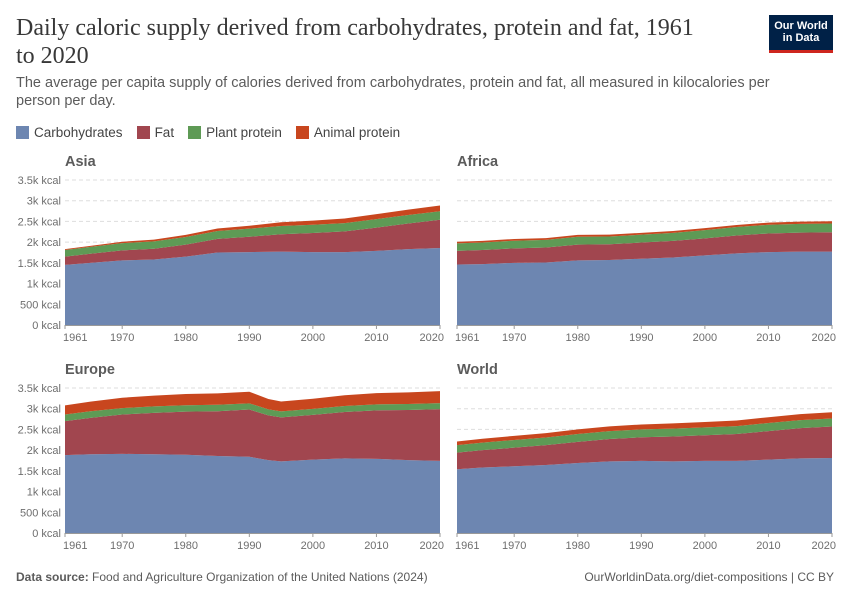  I want to click on area-fat-africa, so click(644, 248).